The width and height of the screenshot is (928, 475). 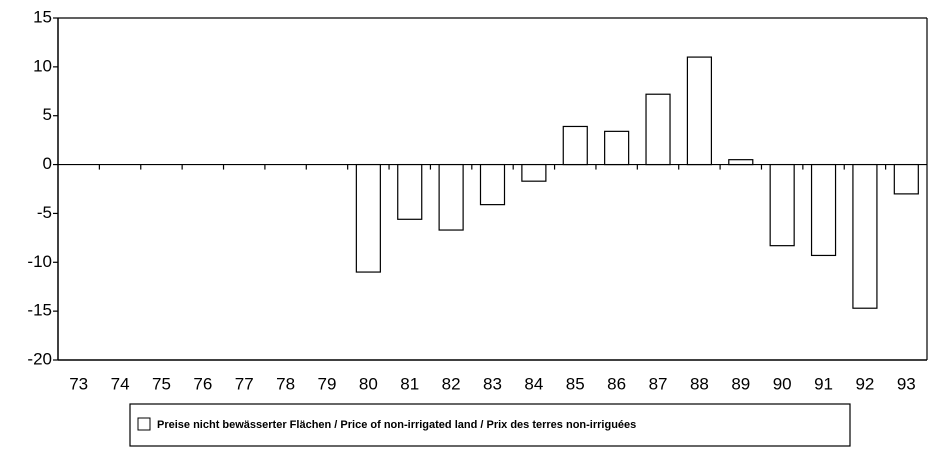 What do you see at coordinates (244, 383) in the screenshot?
I see `x-tick-label: 77` at bounding box center [244, 383].